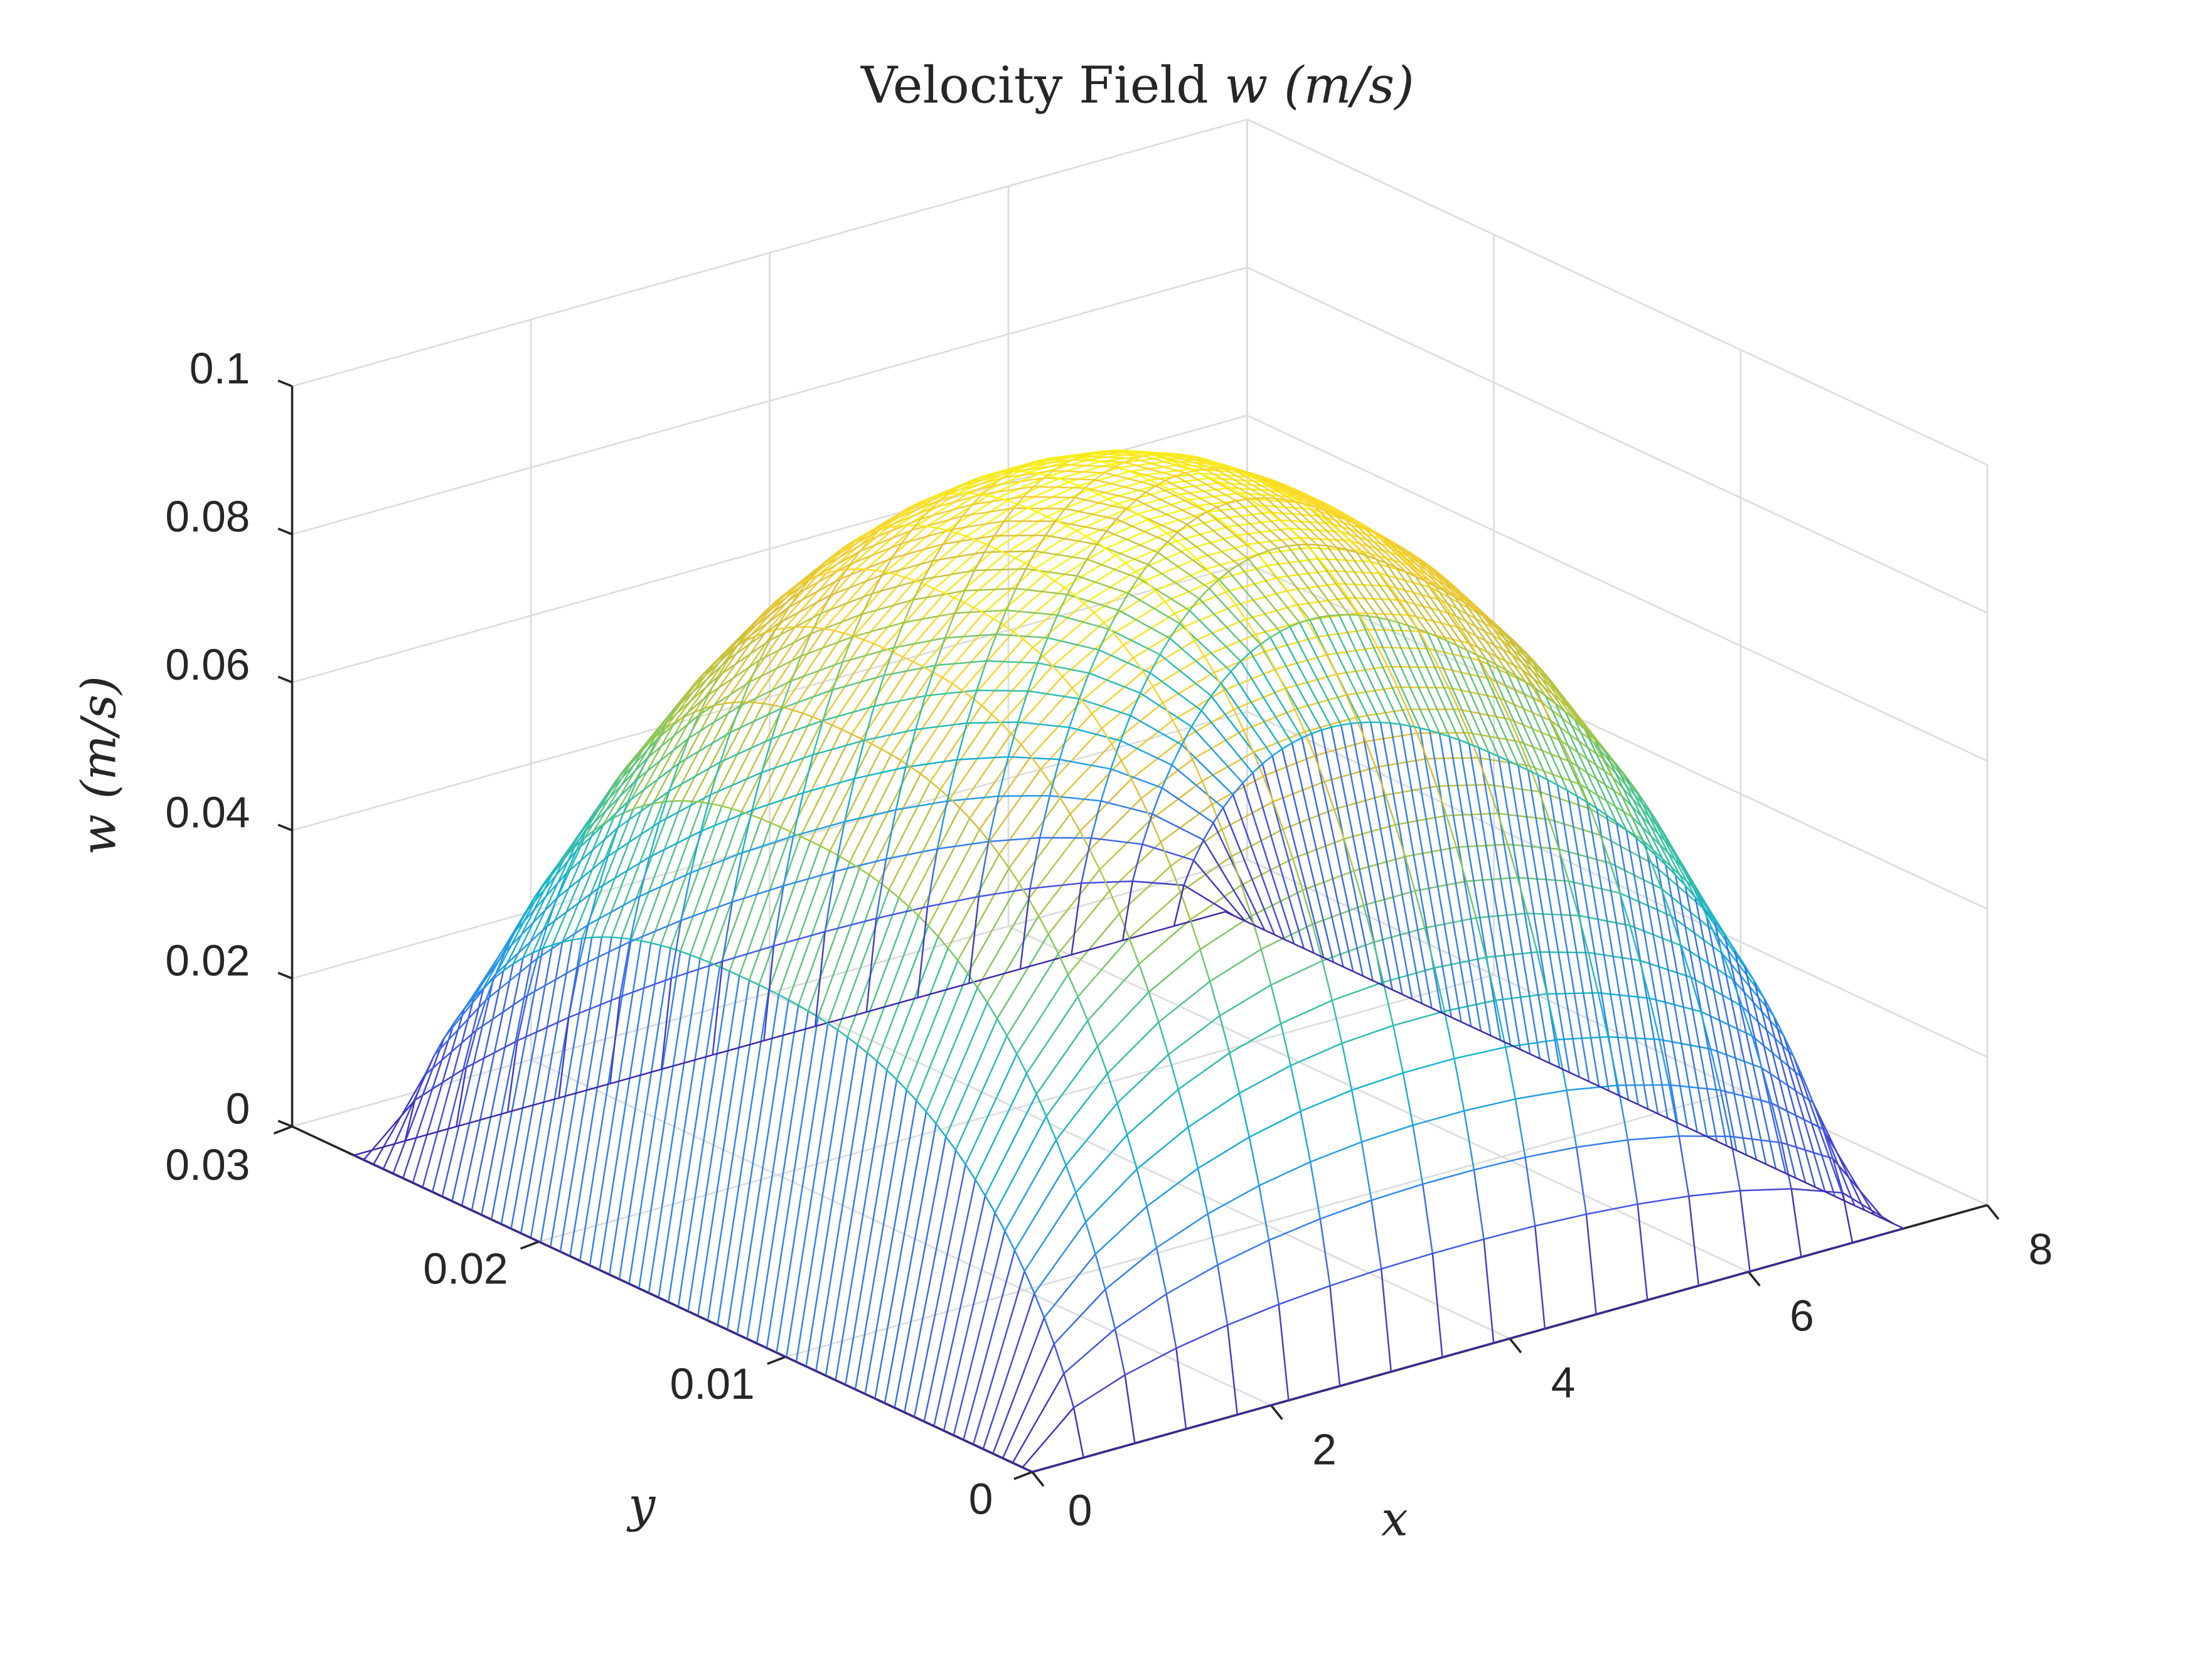 This screenshot has width=2212, height=1663. Describe the element at coordinates (1617, 588) in the screenshot. I see `grid-line` at that location.